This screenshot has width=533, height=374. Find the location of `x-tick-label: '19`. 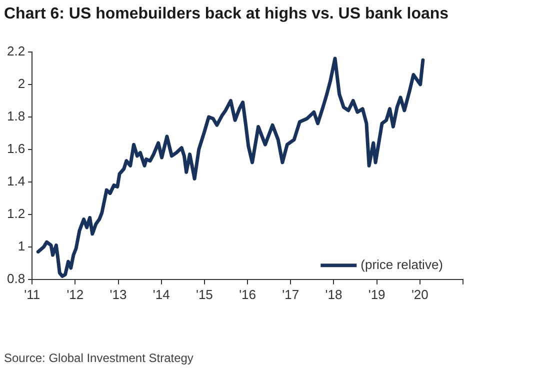

x-tick-label: '19 is located at coordinates (377, 294).